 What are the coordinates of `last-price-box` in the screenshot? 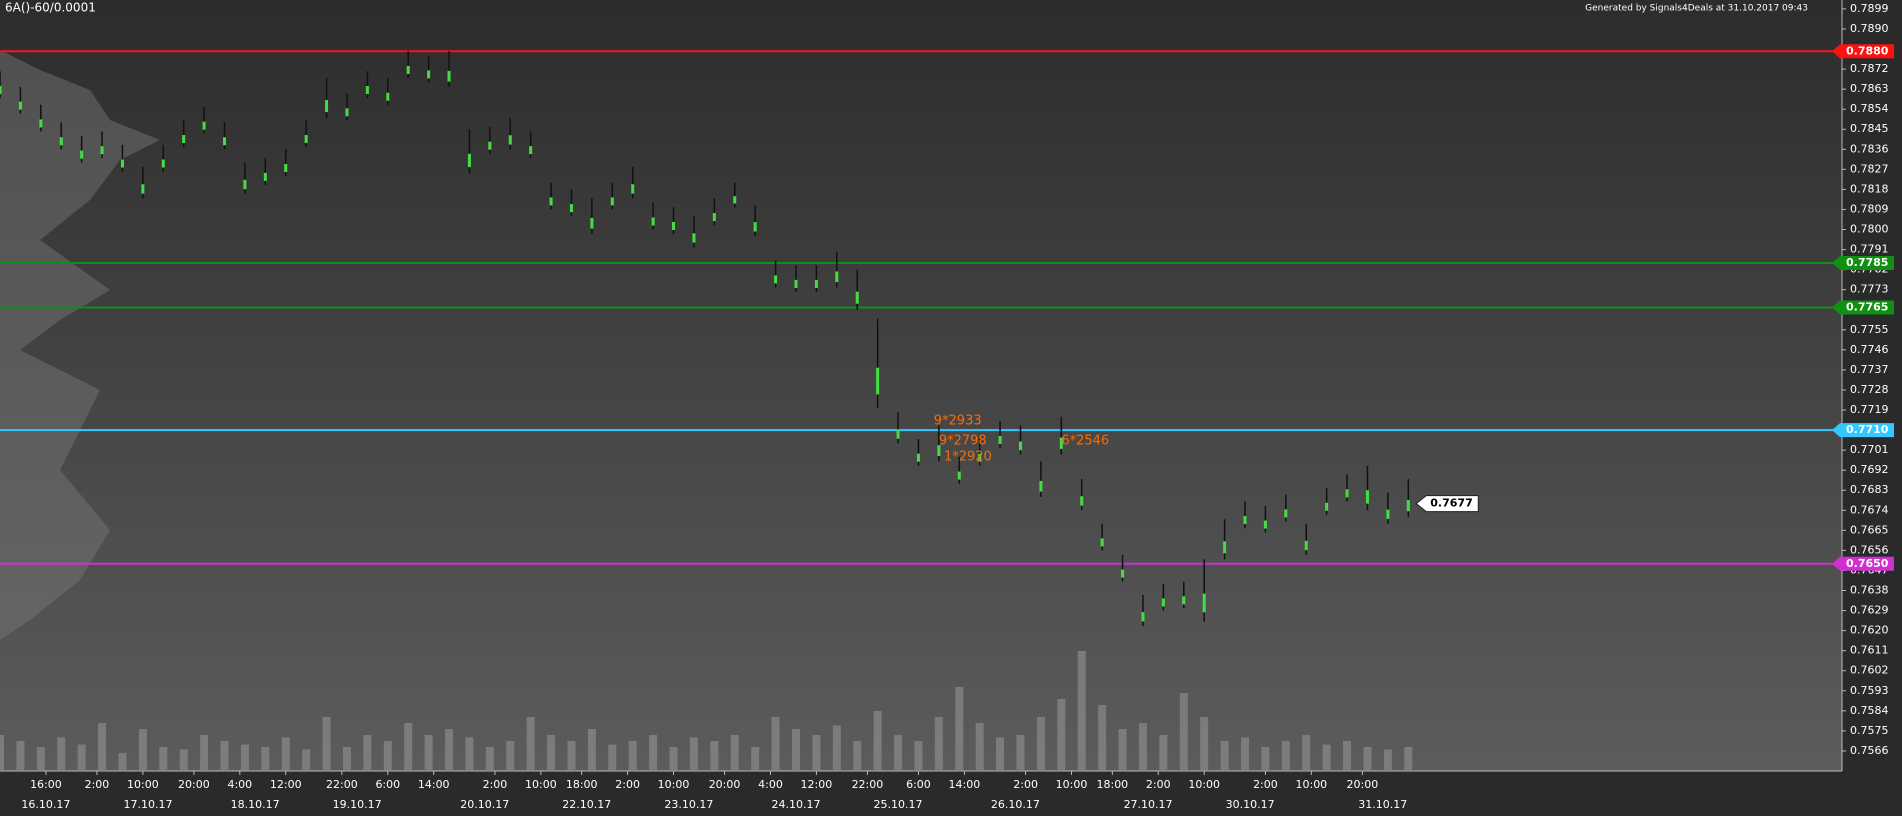 It's located at (1447, 504).